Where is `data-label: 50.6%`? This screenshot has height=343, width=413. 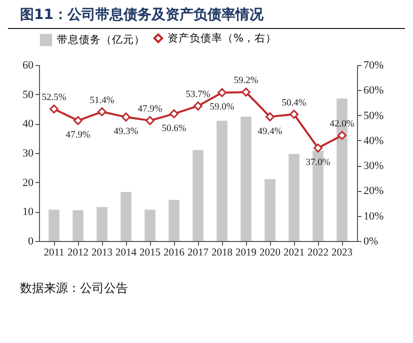 data-label: 50.6% is located at coordinates (174, 129).